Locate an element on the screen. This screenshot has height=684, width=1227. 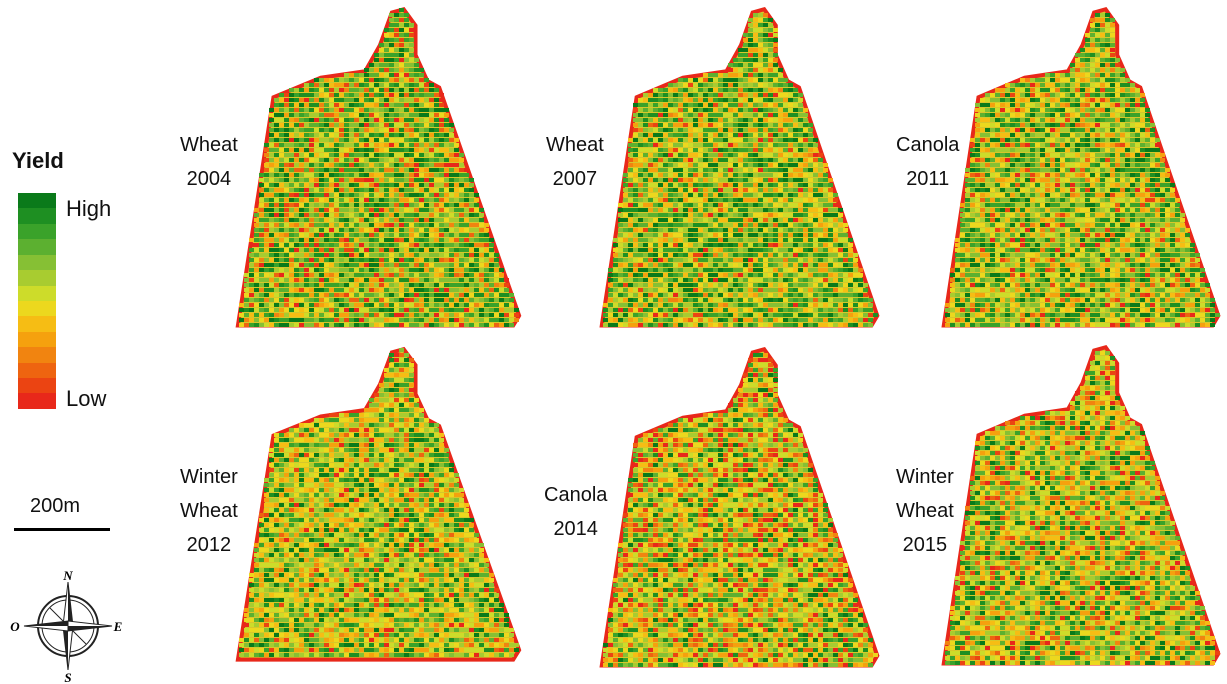
compass-north-label: N is located at coordinates (67, 575).